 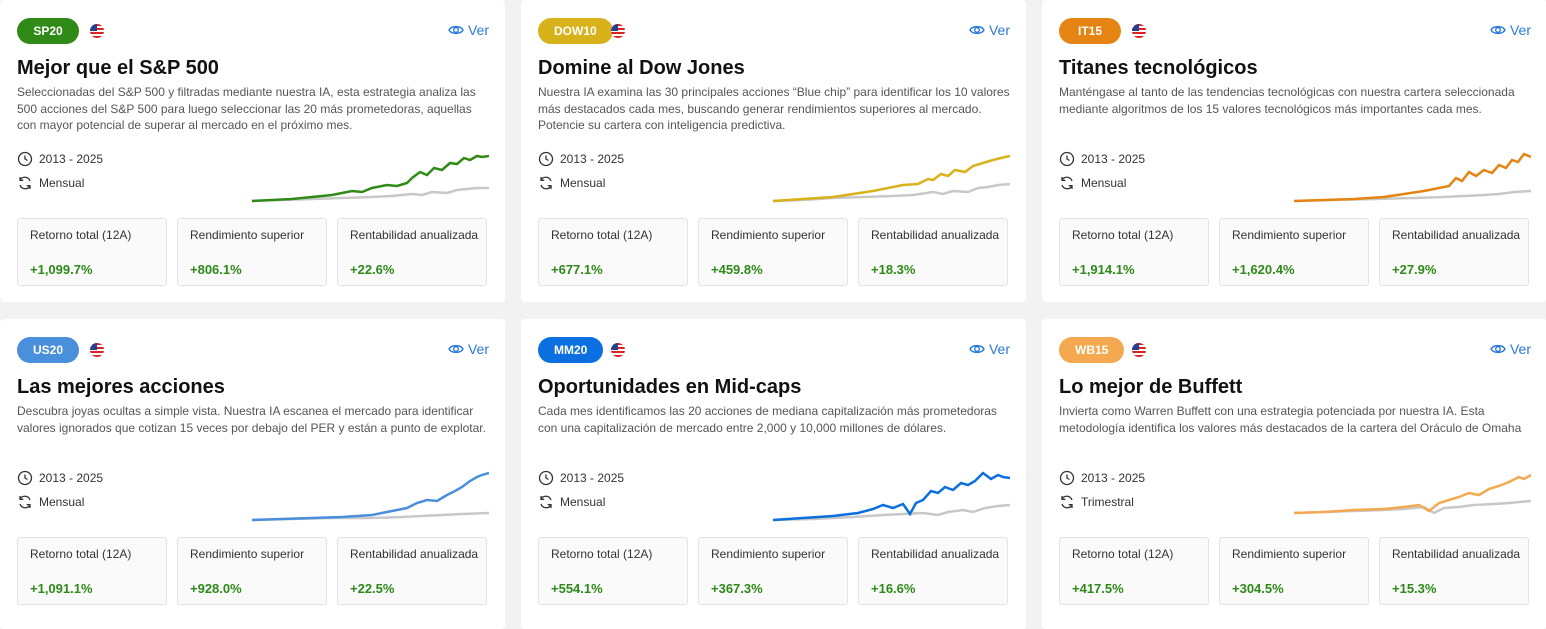 What do you see at coordinates (1134, 571) in the screenshot?
I see `stat-total-return: Retorno total (12A) +417.5%` at bounding box center [1134, 571].